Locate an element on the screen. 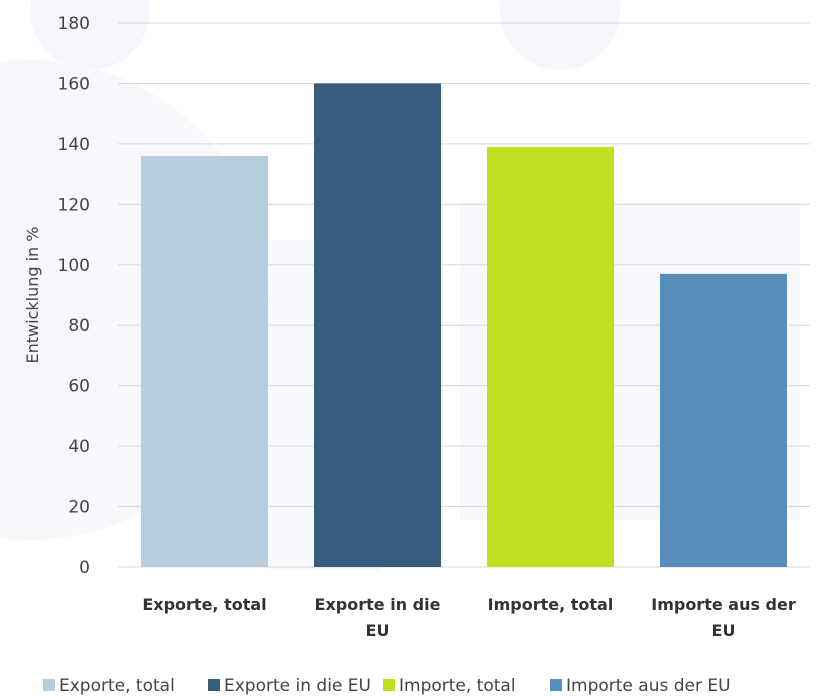 The image size is (819, 696). y-tick-label: 160 is located at coordinates (74, 84).